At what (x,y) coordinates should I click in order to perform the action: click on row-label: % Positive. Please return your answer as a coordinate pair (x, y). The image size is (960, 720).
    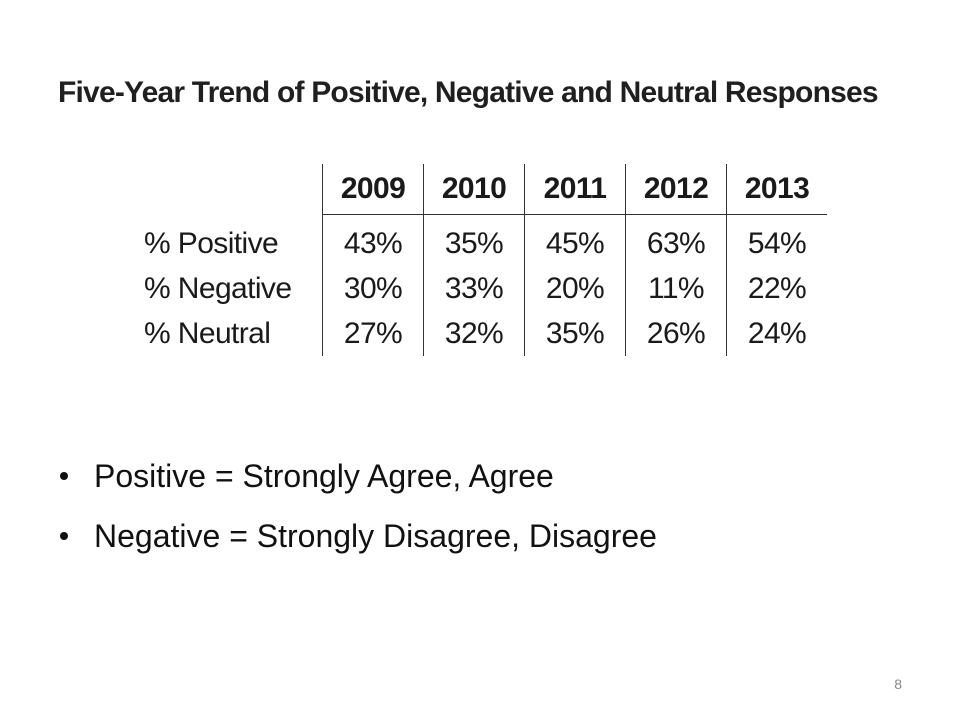
    Looking at the image, I should click on (211, 243).